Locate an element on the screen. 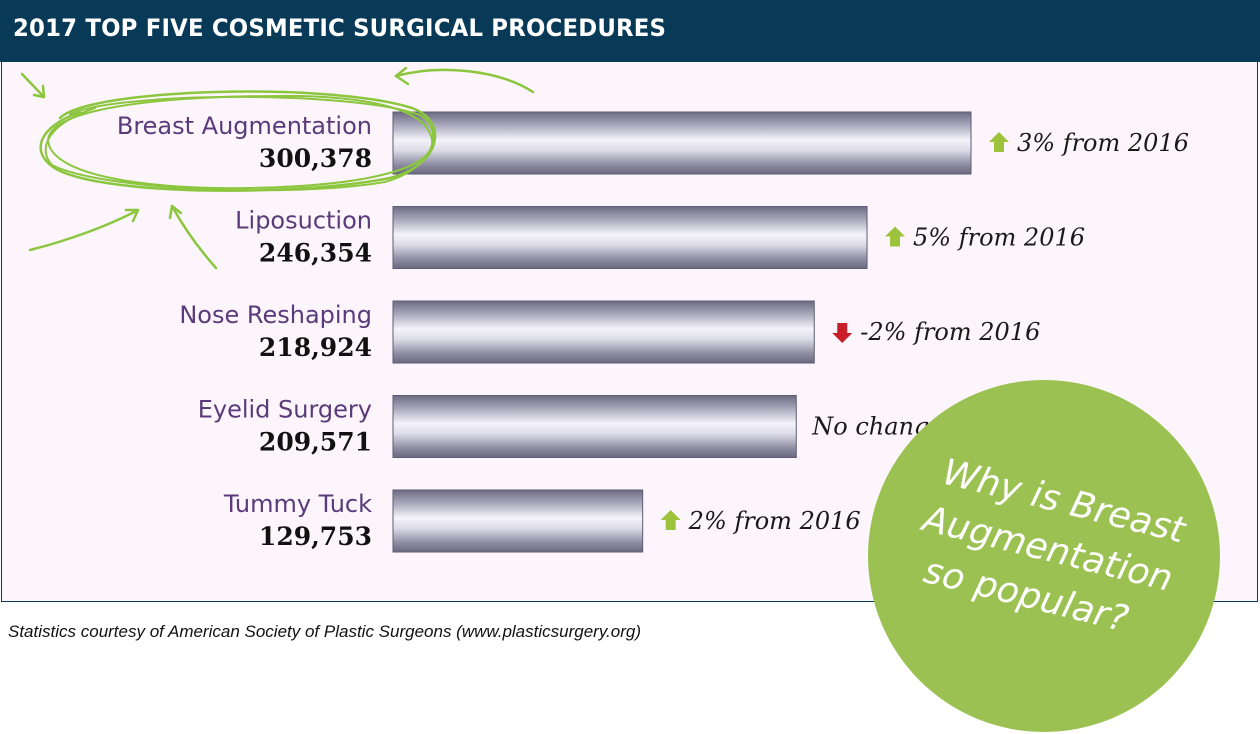 The height and width of the screenshot is (734, 1260). value-label: 209,571 is located at coordinates (315, 442).